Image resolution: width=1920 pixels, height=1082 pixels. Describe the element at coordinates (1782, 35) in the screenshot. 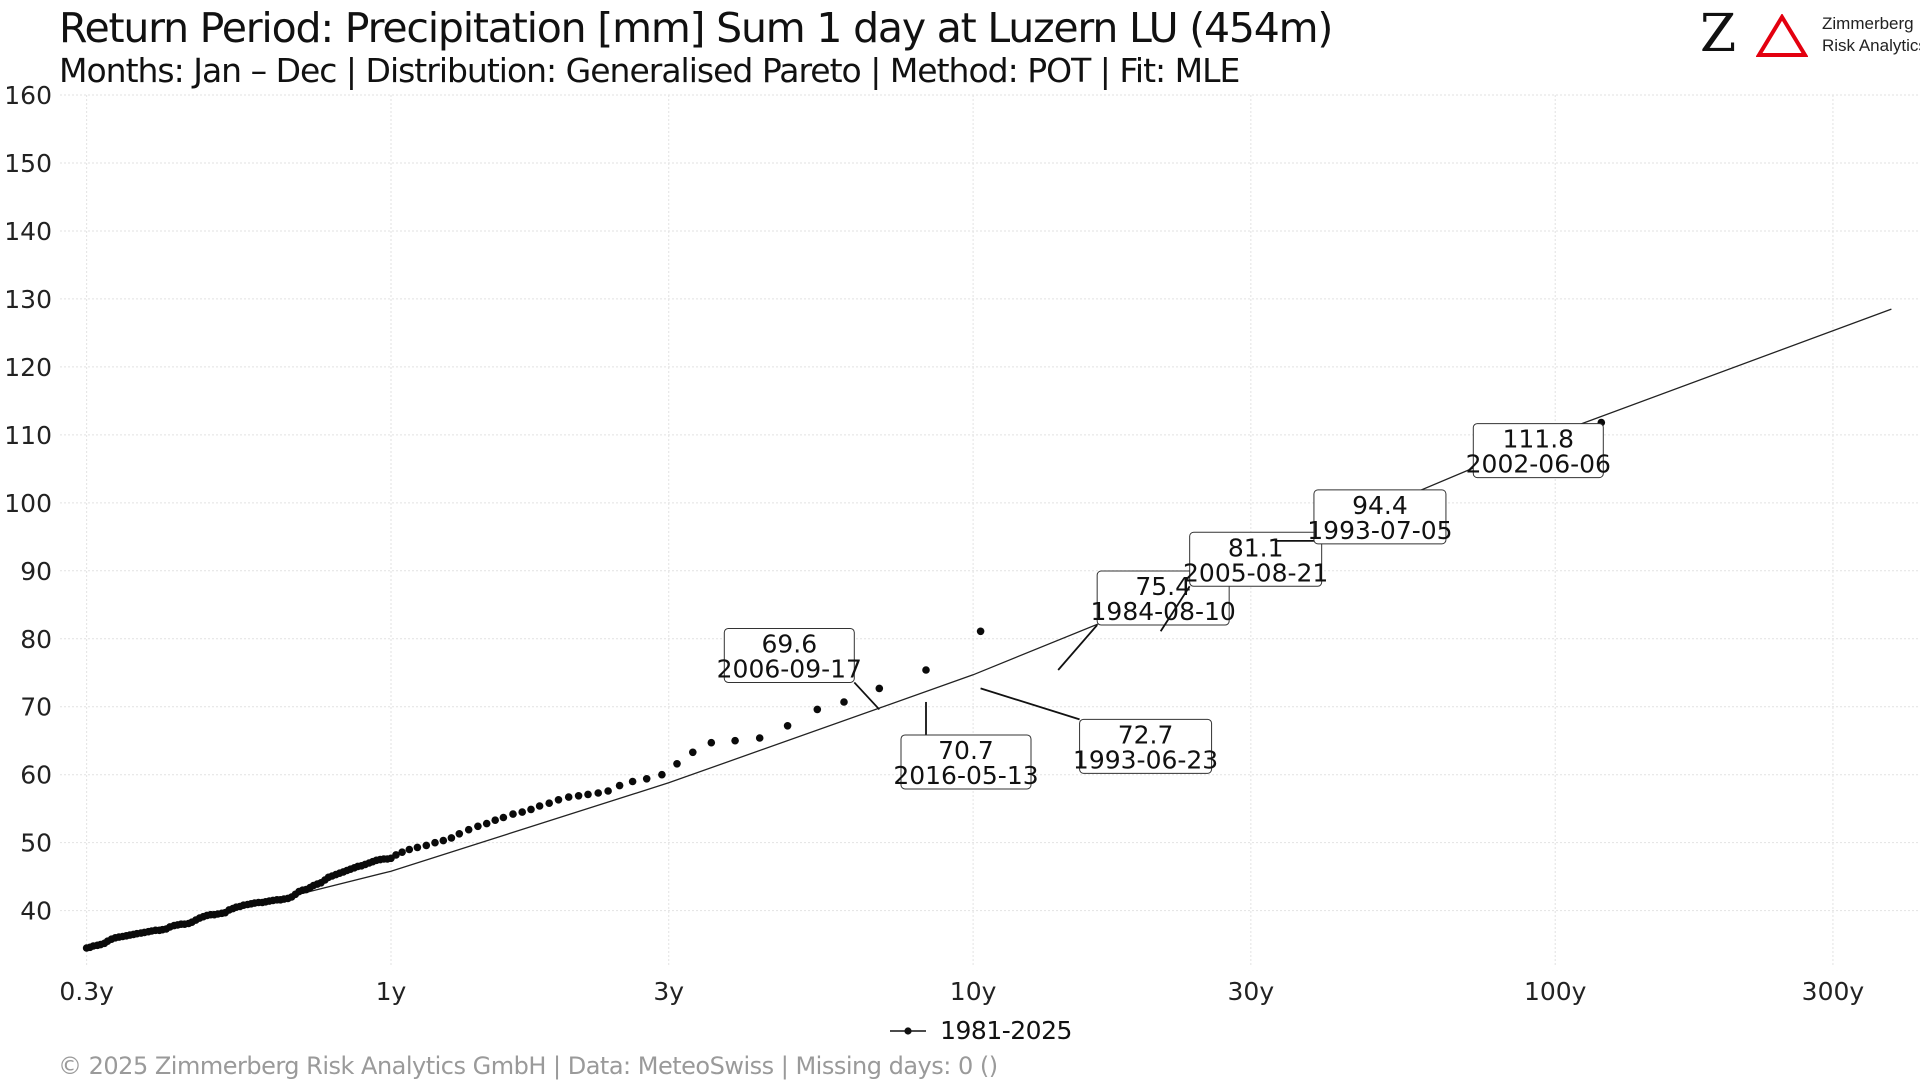

I see `logo-triangle-icon` at that location.